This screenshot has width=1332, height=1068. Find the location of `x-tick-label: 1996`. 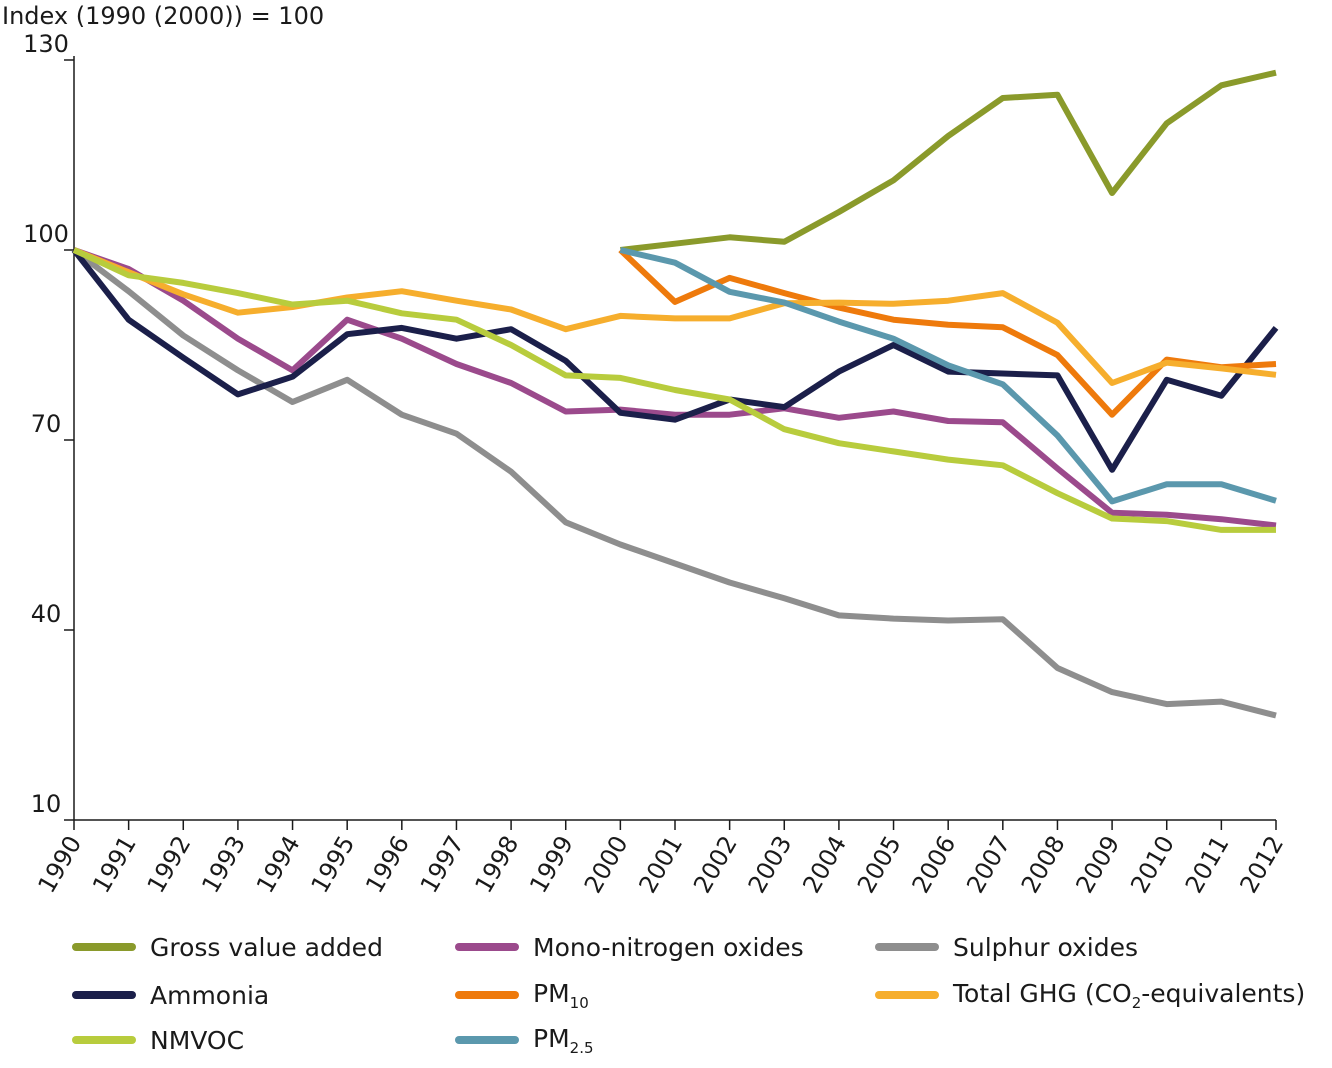

x-tick-label: 1996 is located at coordinates (387, 864).